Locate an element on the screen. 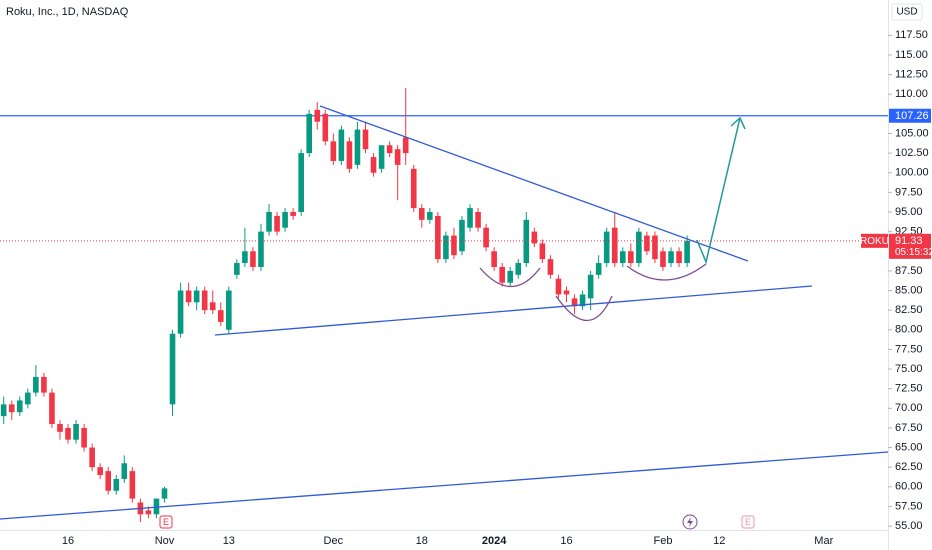  y-tick-label: 75.00 is located at coordinates (909, 369).